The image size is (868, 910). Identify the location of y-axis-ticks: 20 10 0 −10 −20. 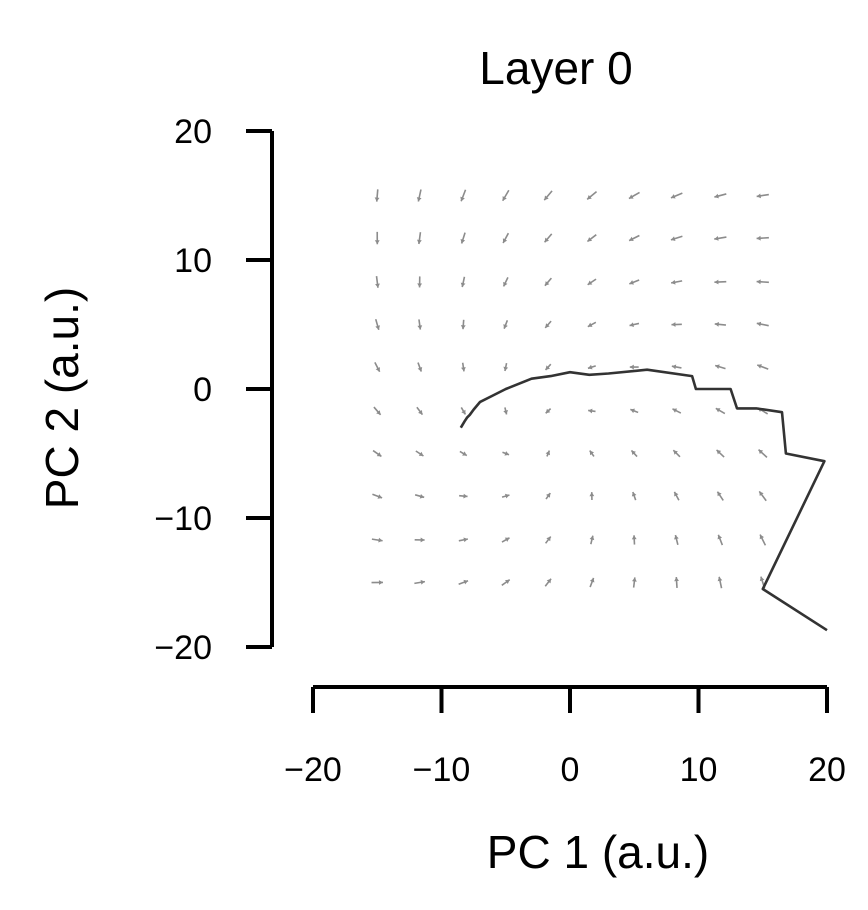
(213, 390).